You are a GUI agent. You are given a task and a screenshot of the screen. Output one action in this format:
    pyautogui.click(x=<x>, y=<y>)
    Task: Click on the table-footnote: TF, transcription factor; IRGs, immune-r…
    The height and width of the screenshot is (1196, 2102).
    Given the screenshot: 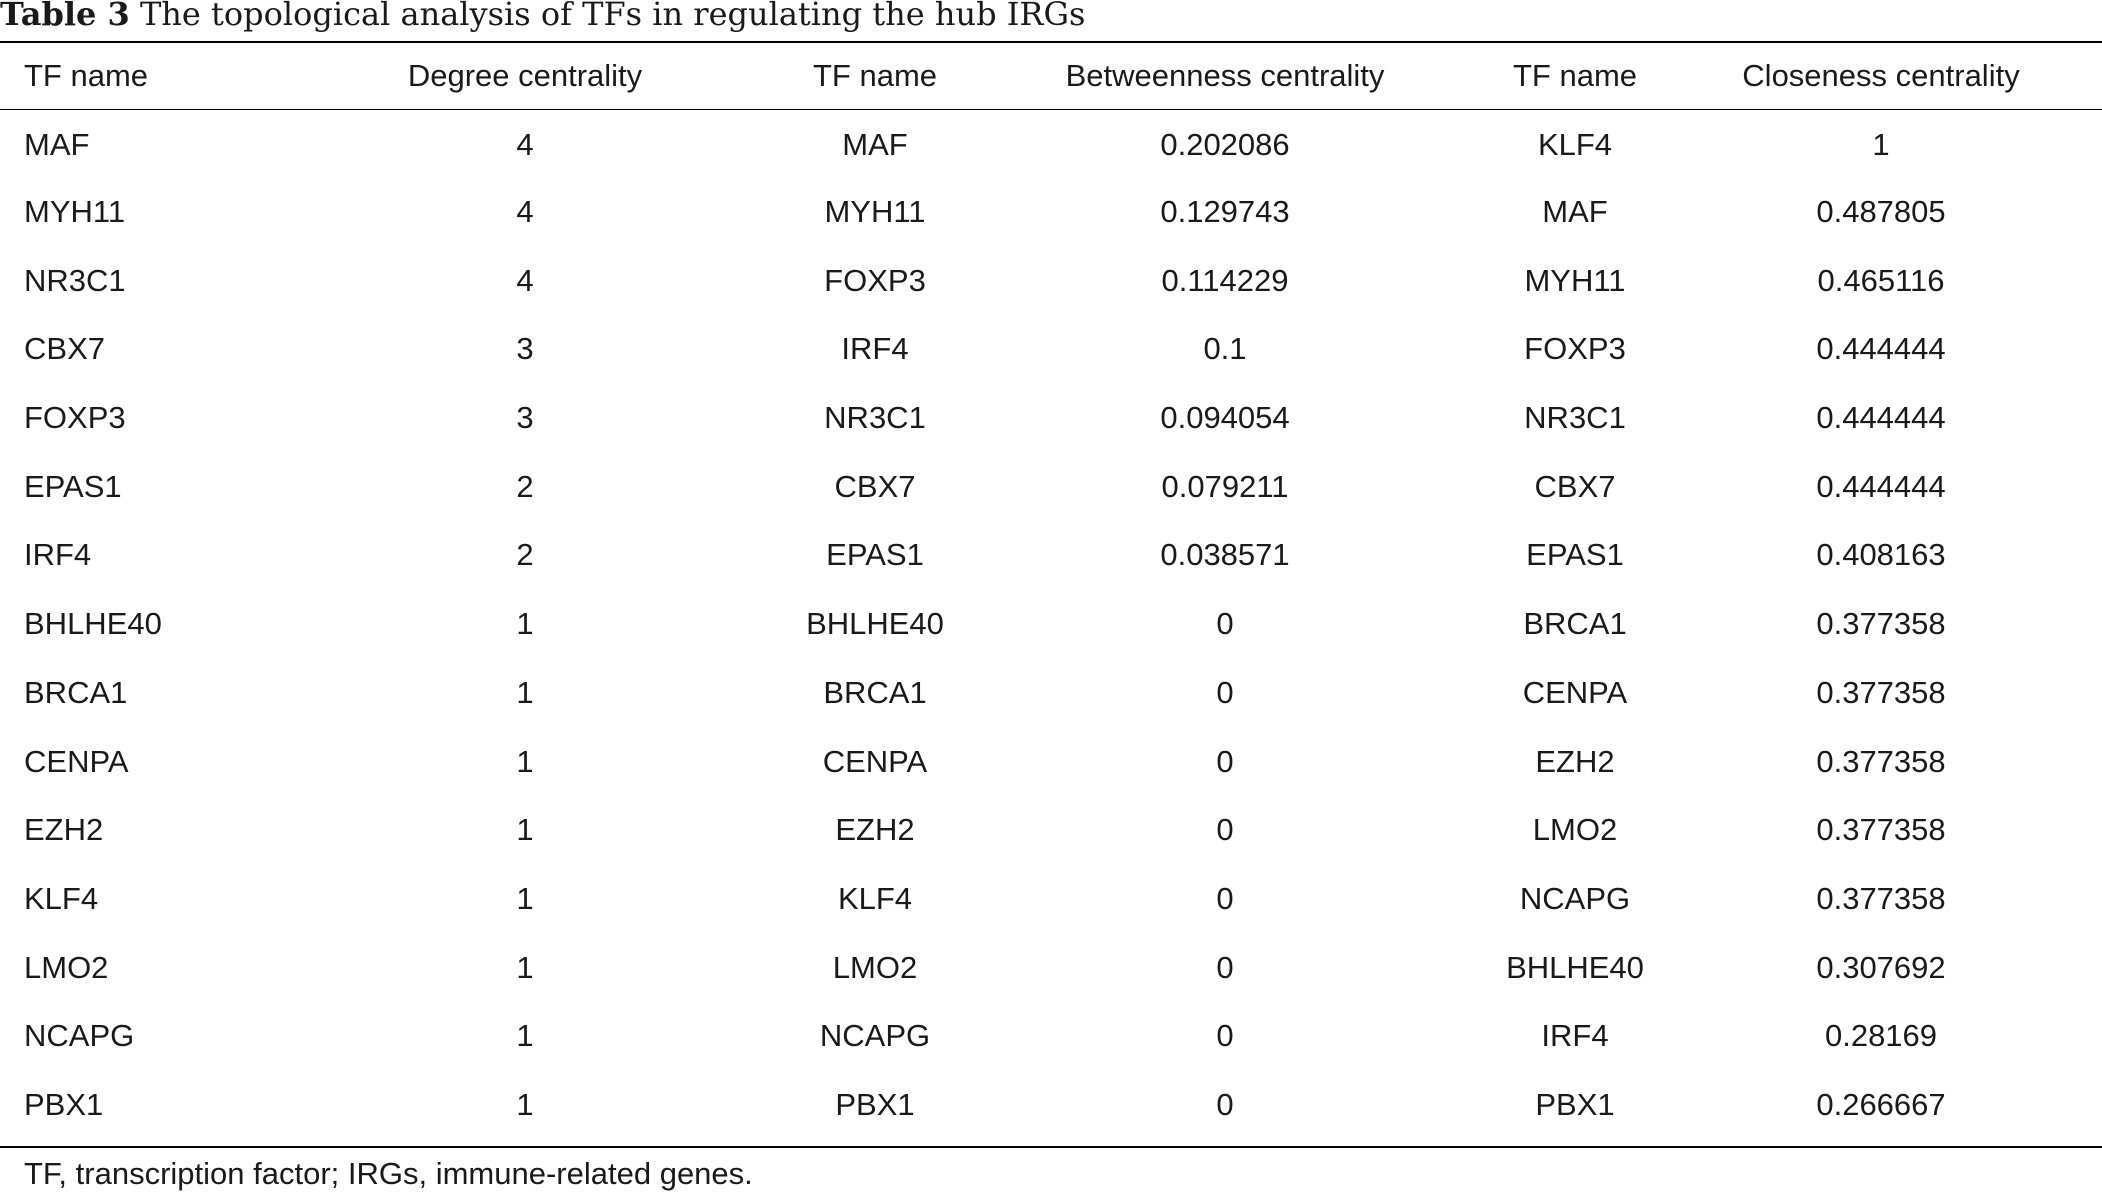 What is the action you would take?
    pyautogui.click(x=388, y=1173)
    